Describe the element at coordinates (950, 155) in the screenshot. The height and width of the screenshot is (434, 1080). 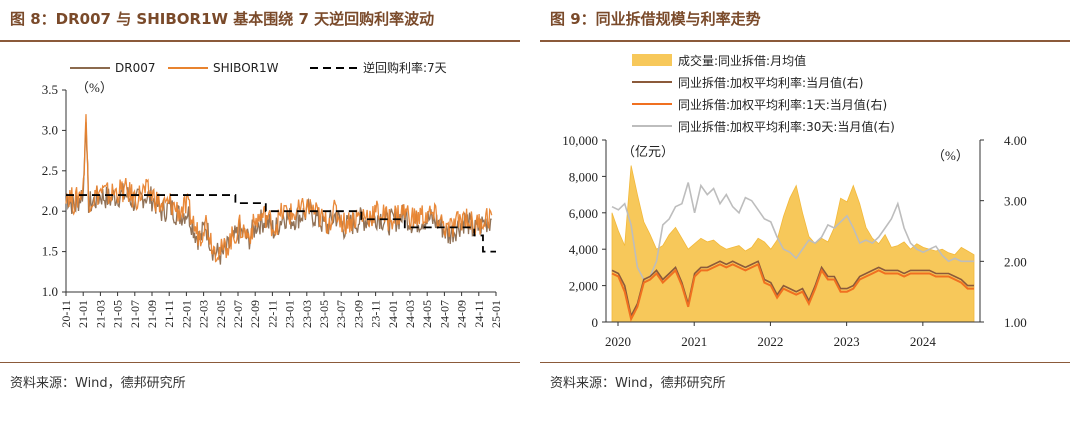
I see `right-right-unit: （%）` at that location.